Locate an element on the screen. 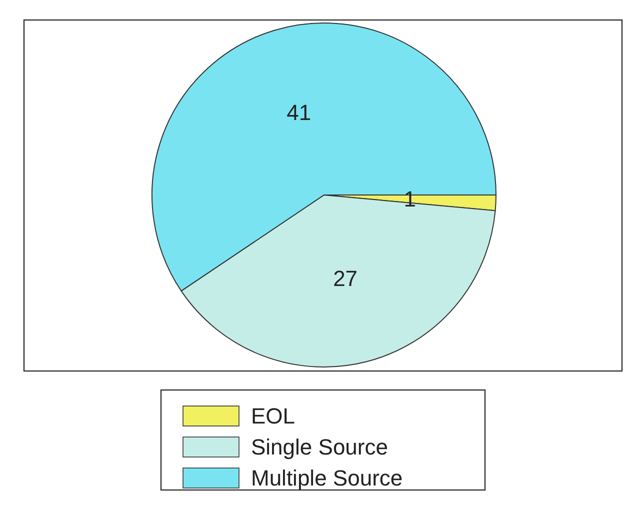  legend-label: Single Source is located at coordinates (319, 447).